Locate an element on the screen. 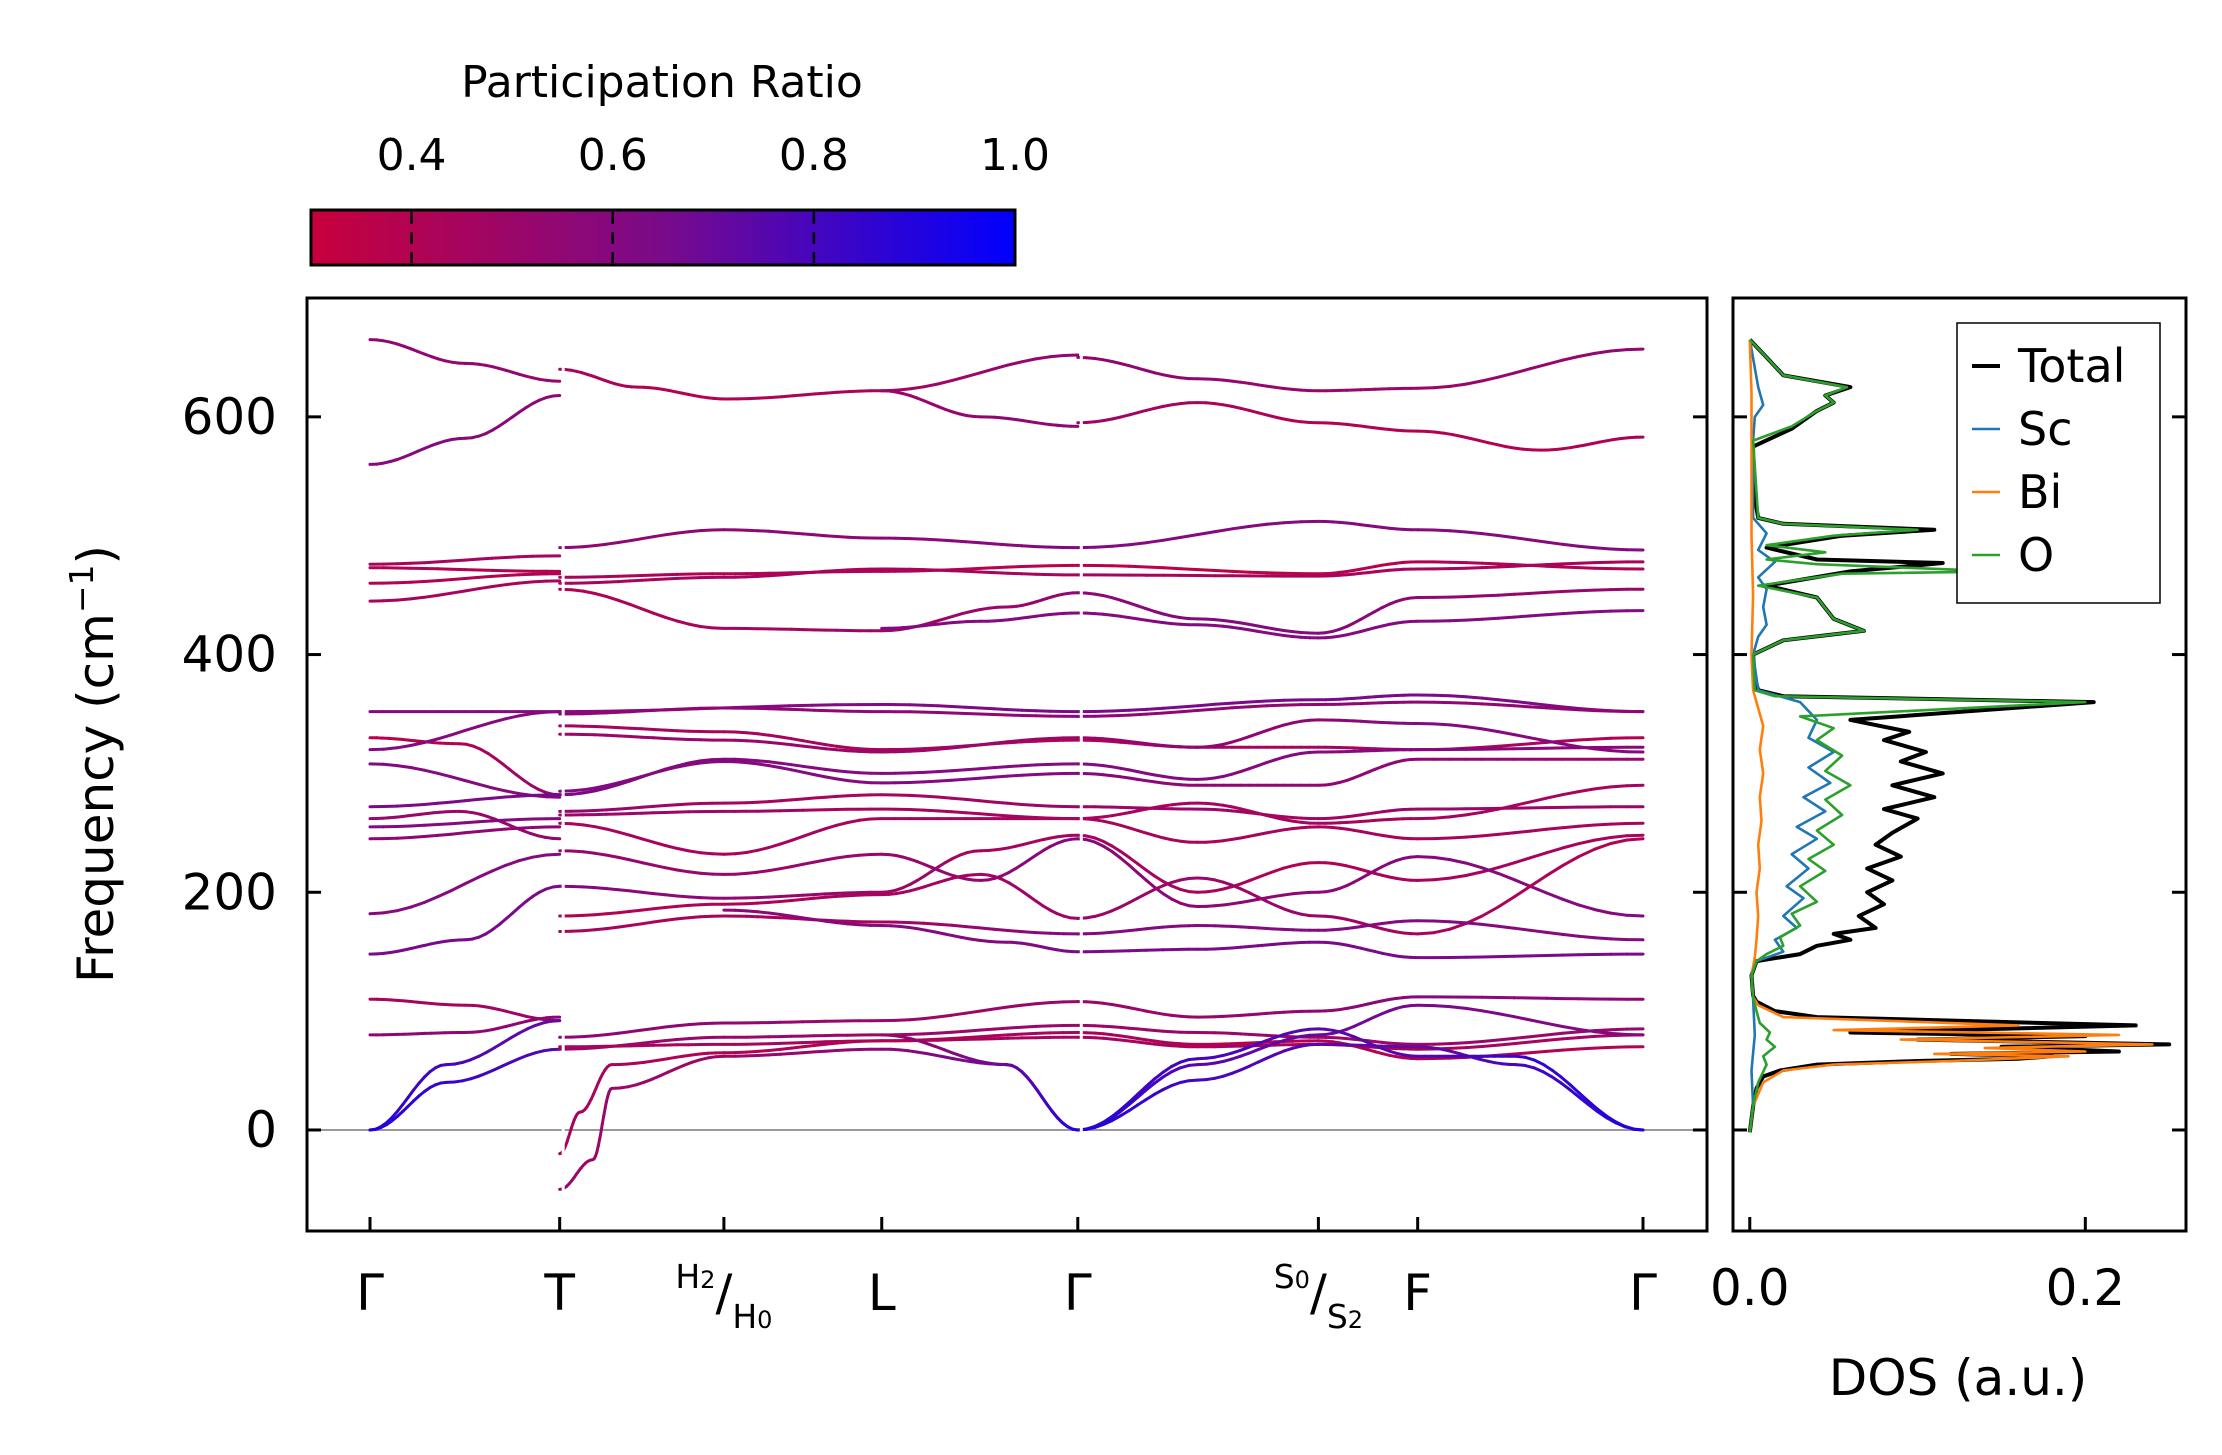 This screenshot has height=1455, width=2222. path-break-gap is located at coordinates (563, 764).